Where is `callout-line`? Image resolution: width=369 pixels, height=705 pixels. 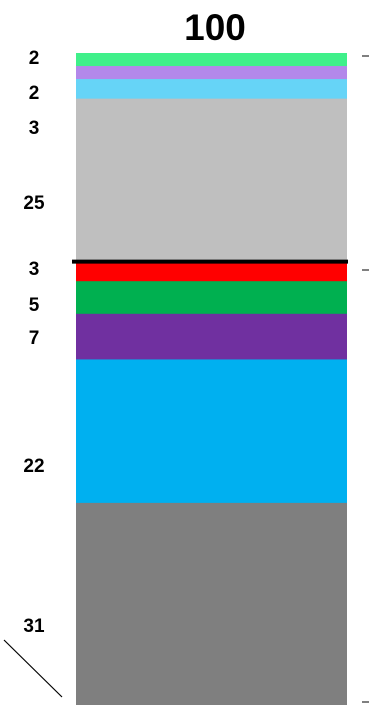 callout-line is located at coordinates (33, 668).